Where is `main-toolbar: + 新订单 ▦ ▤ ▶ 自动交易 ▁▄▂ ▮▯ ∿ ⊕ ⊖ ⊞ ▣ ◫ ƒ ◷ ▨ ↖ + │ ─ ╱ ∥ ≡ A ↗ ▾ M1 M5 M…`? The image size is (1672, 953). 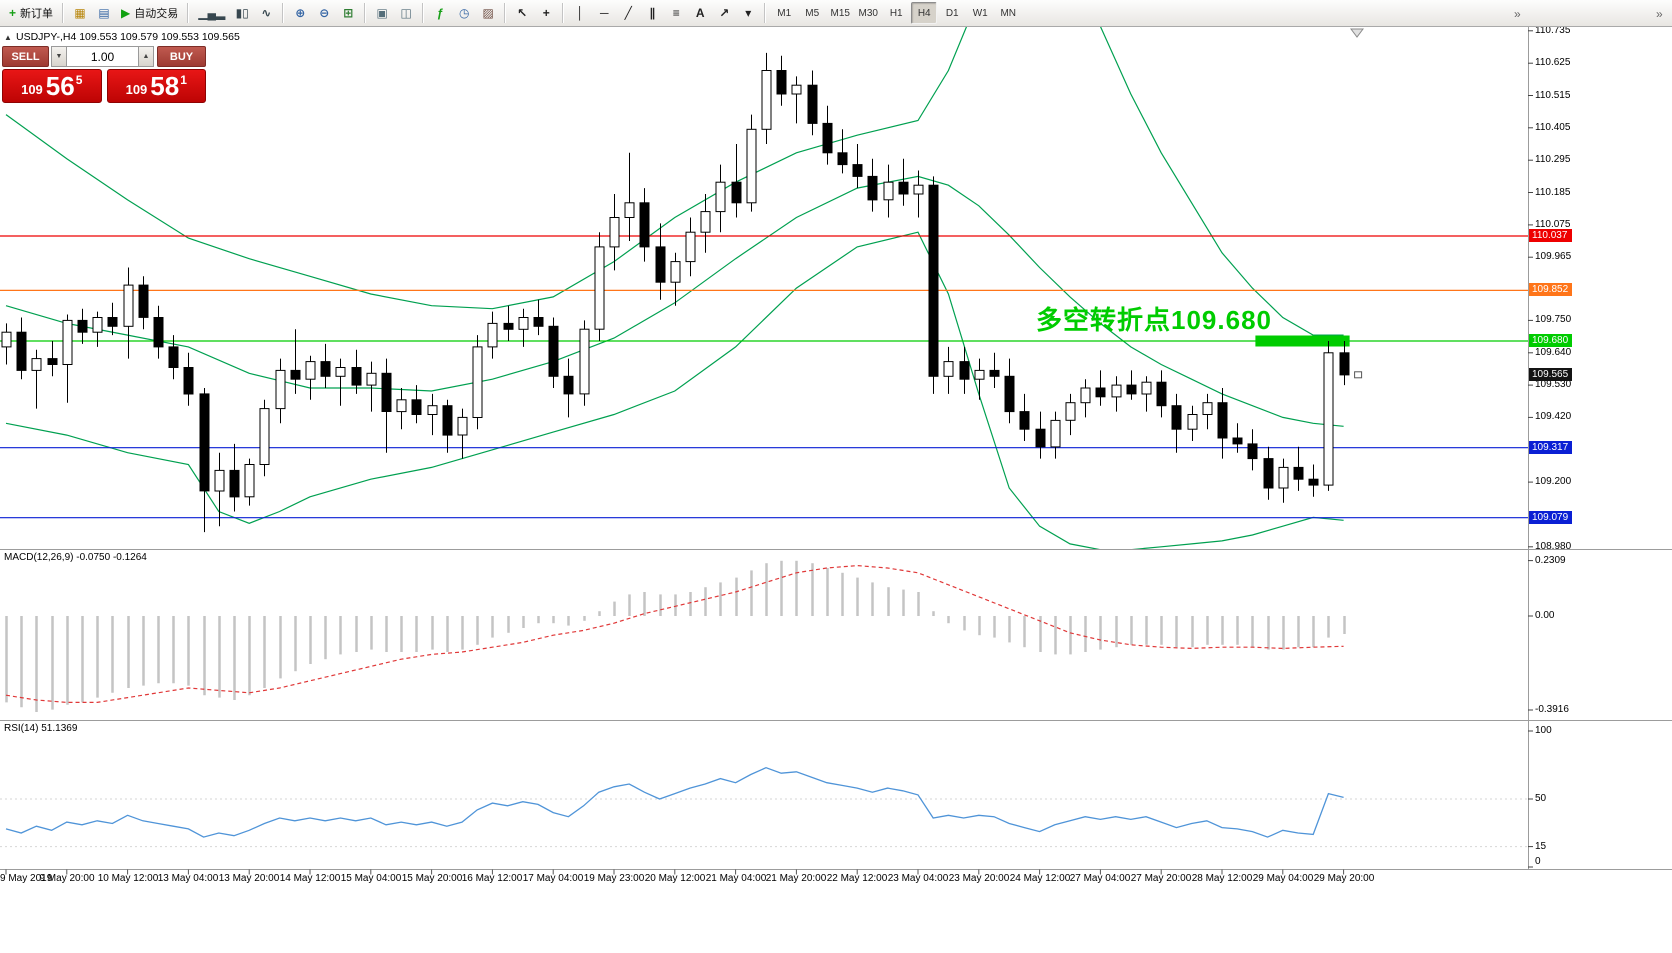 main-toolbar: + 新订单 ▦ ▤ ▶ 自动交易 ▁▄▂ ▮▯ ∿ ⊕ ⊖ ⊞ ▣ ◫ ƒ ◷ ▨ ↖ + │ ─ ╱ ∥ ≡ A ↗ ▾ M1 M5 M… is located at coordinates (836, 13).